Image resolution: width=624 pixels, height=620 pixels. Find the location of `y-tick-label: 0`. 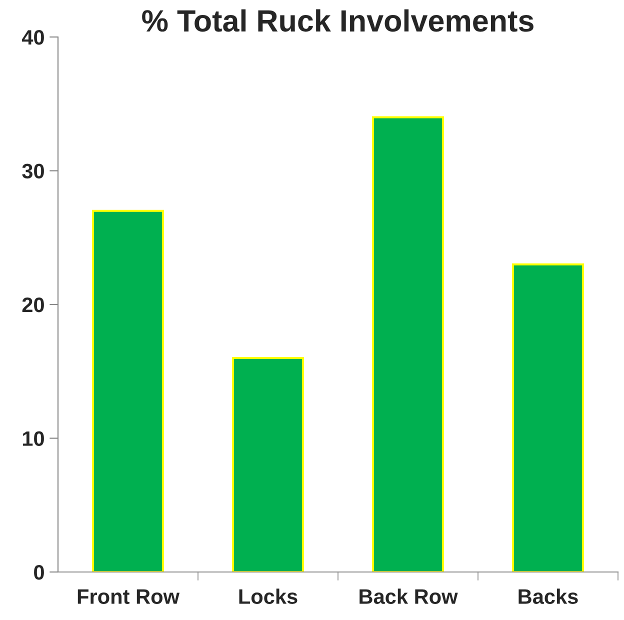

y-tick-label: 0 is located at coordinates (39, 572).